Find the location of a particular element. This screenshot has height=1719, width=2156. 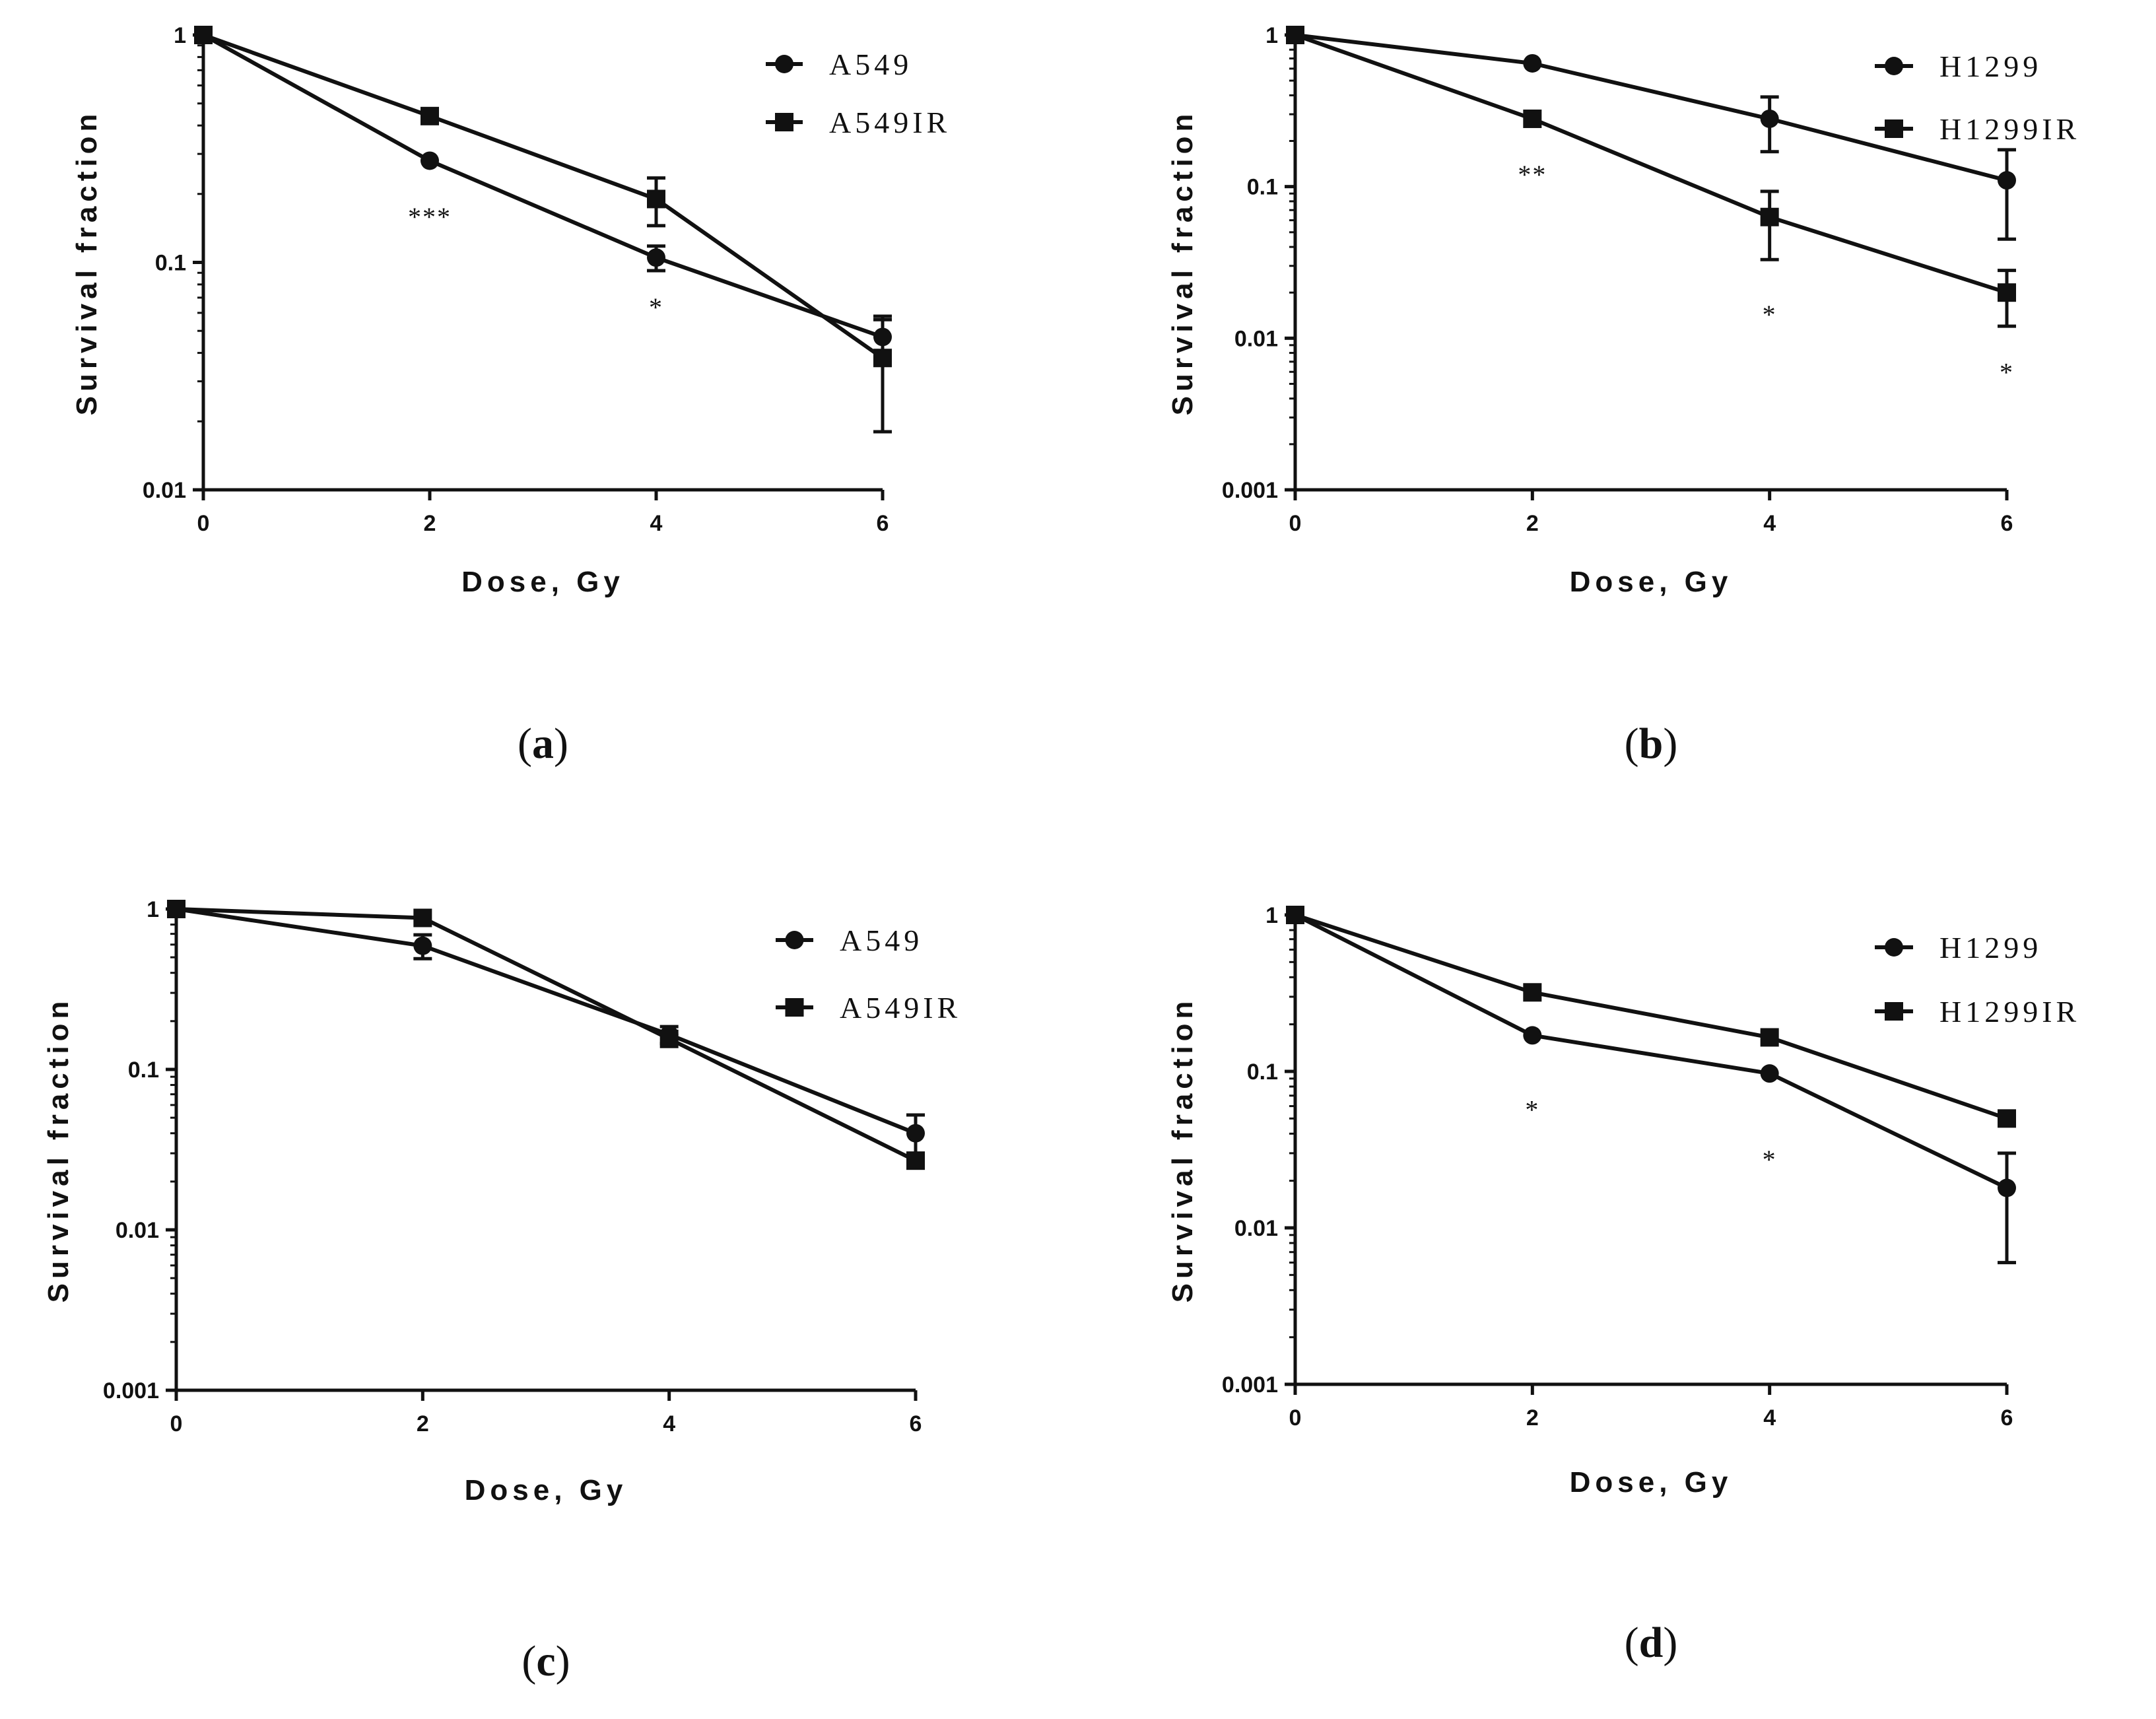

series-A549IR is located at coordinates (543, 230).